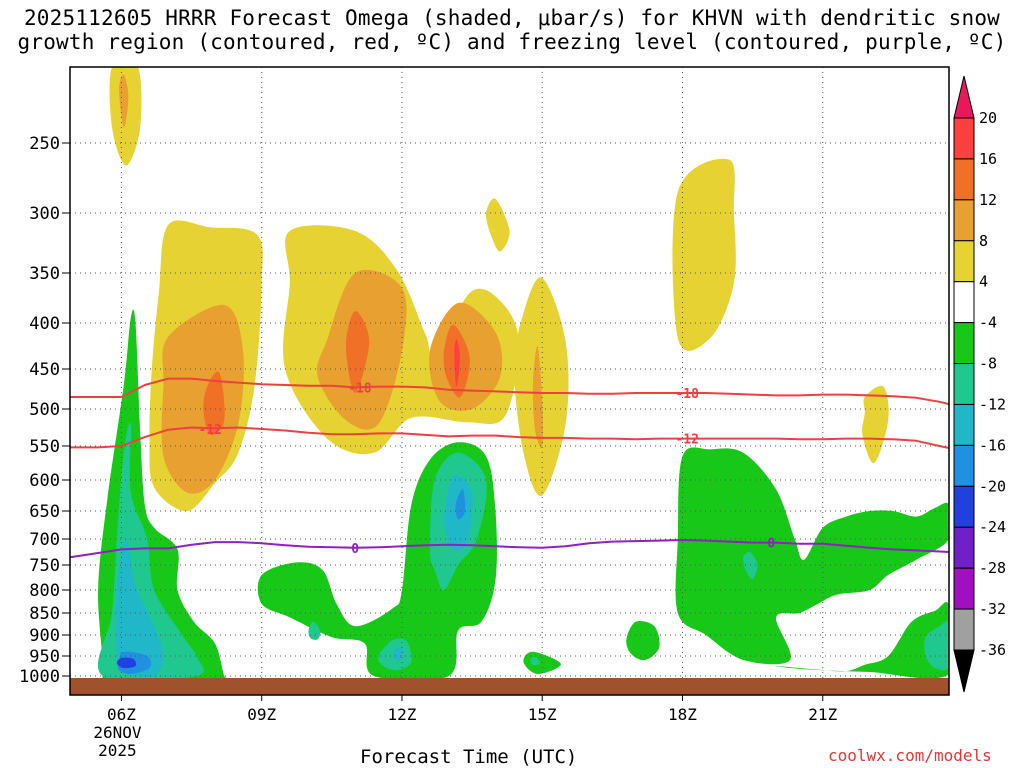  Describe the element at coordinates (210, 430) in the screenshot. I see `contour-label--12-0: -12` at that location.